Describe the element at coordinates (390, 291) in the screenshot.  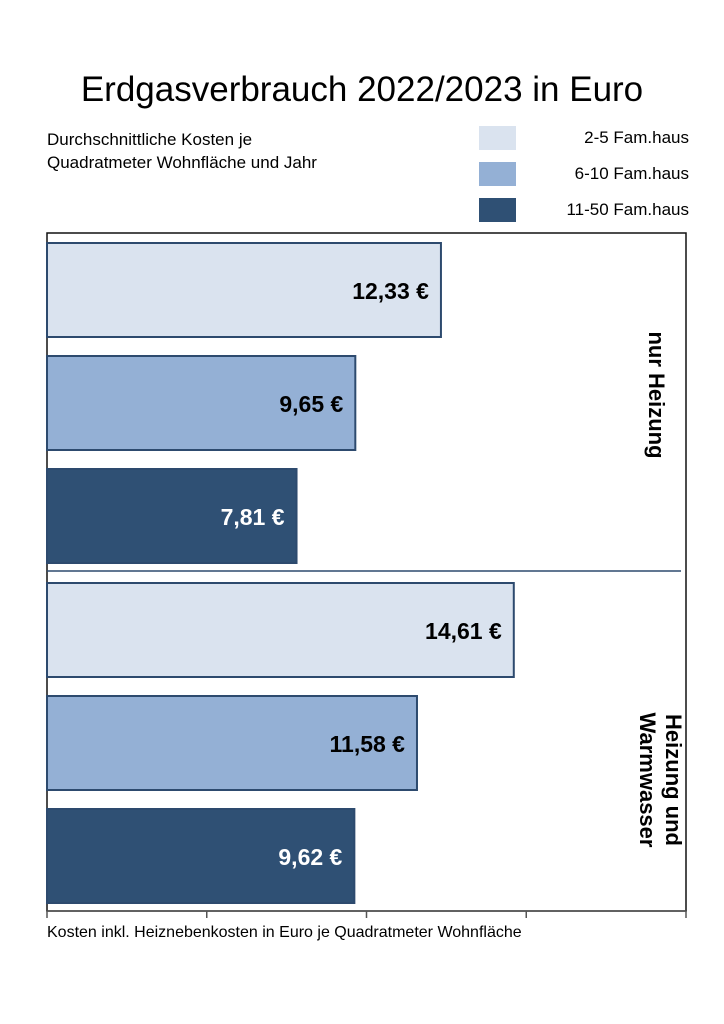
I see `data-label: 12,33 €` at that location.